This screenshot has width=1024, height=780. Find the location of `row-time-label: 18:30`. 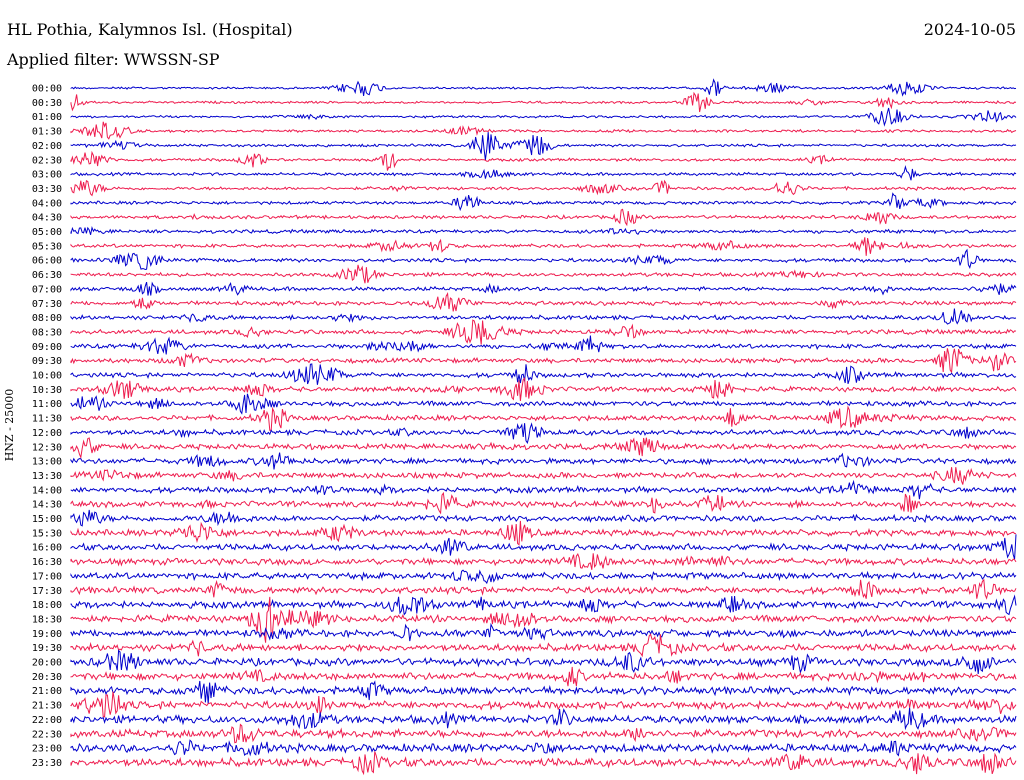

row-time-label: 18:30 is located at coordinates (47, 619).